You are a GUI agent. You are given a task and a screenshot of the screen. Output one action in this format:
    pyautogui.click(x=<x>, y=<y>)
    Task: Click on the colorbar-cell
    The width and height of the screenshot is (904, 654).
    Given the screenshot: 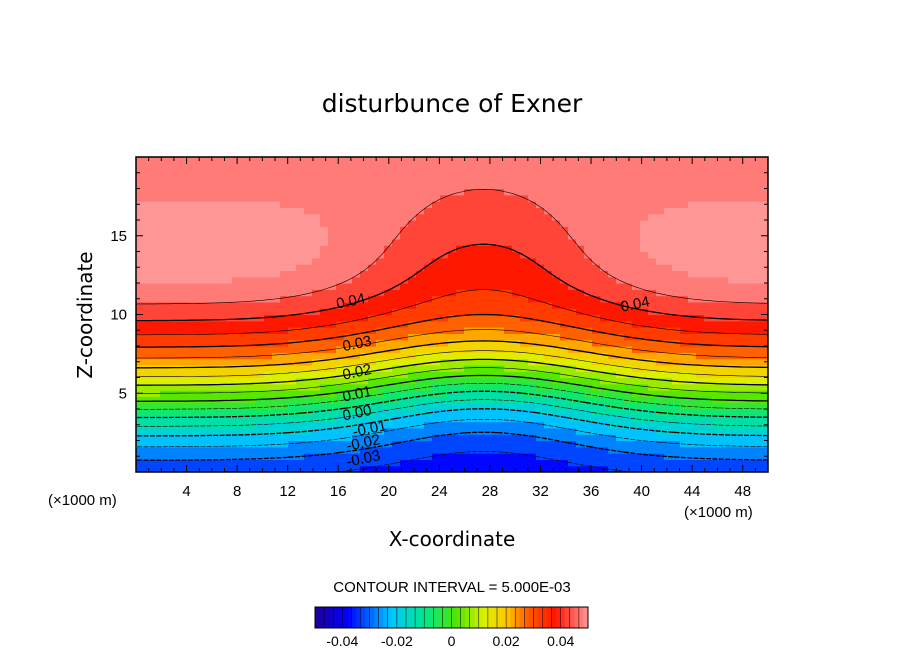 What is the action you would take?
    pyautogui.click(x=540, y=617)
    